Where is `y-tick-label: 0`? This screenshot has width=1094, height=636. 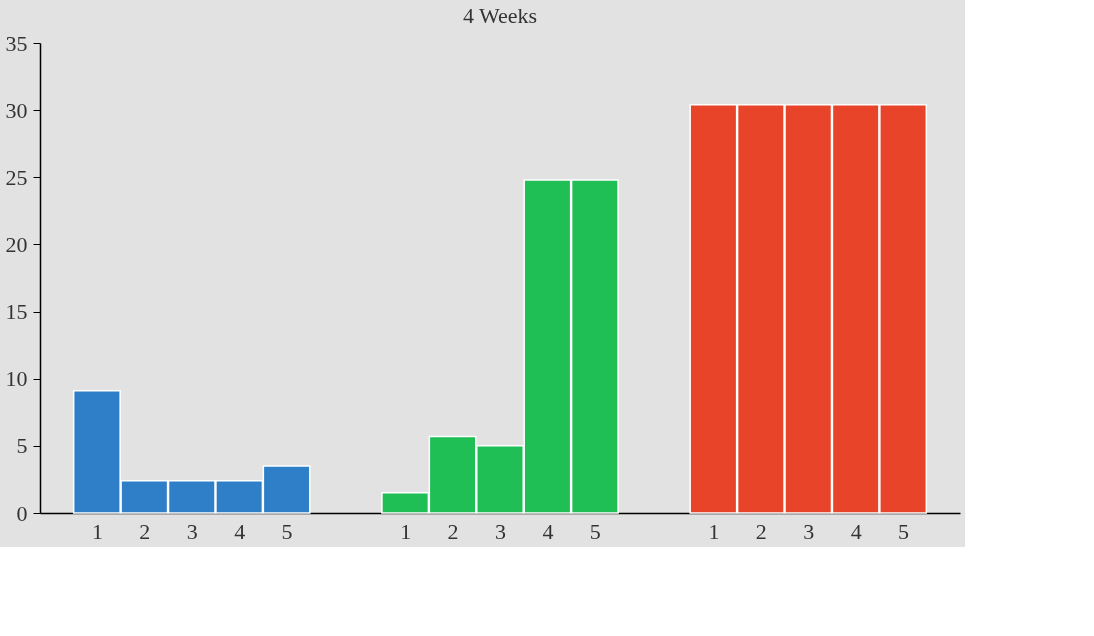 y-tick-label: 0 is located at coordinates (22, 513).